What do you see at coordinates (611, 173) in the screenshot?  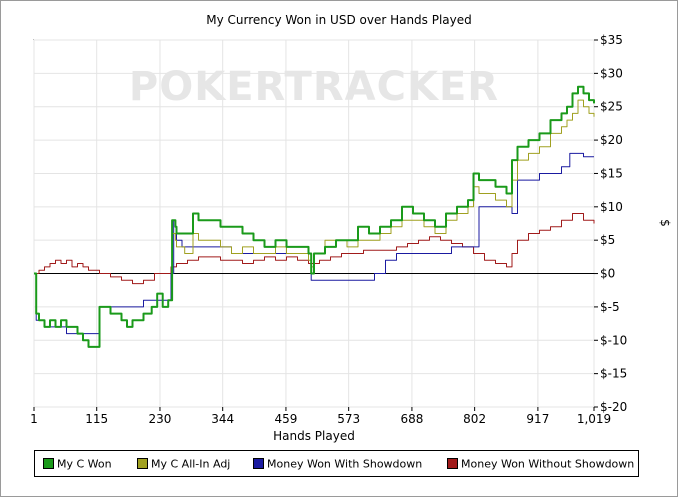 I see `y-tick-label: $15` at bounding box center [611, 173].